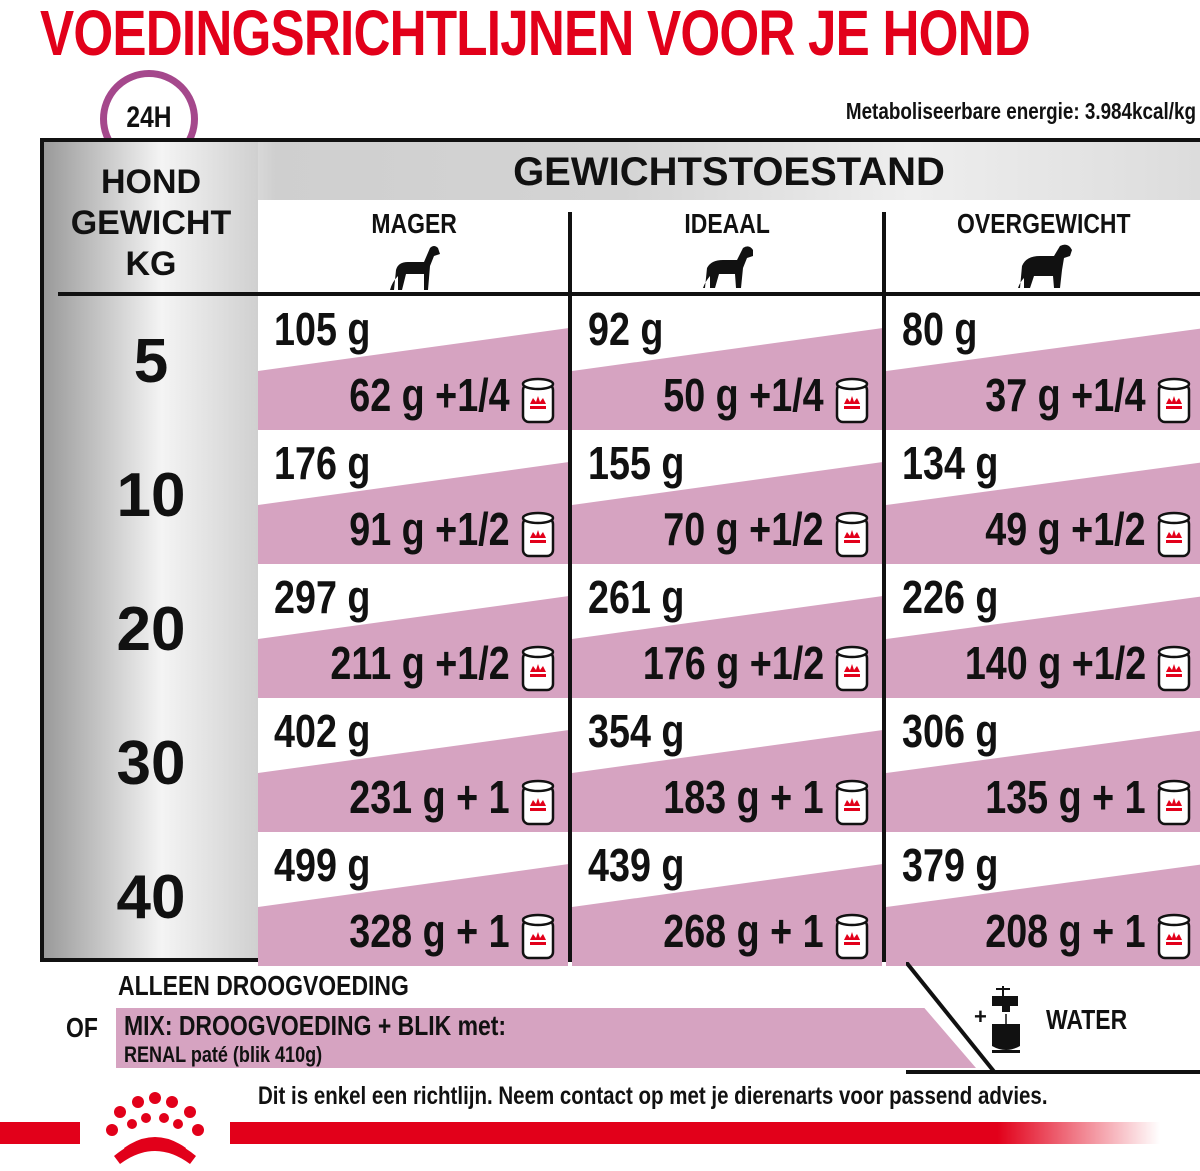 The width and height of the screenshot is (1200, 1171). I want to click on dry-amount: 261 g, so click(636, 597).